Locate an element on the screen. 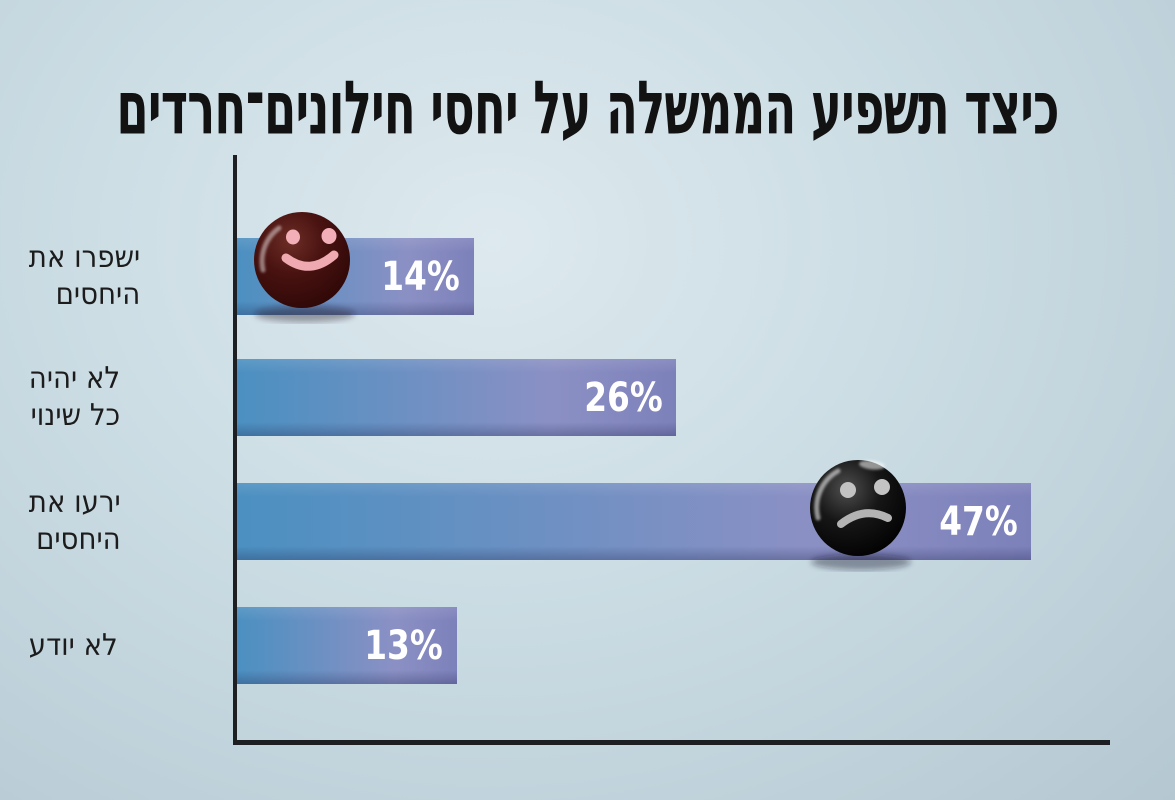  category-label-worsen: ירעו את היחסים is located at coordinates (74, 521).